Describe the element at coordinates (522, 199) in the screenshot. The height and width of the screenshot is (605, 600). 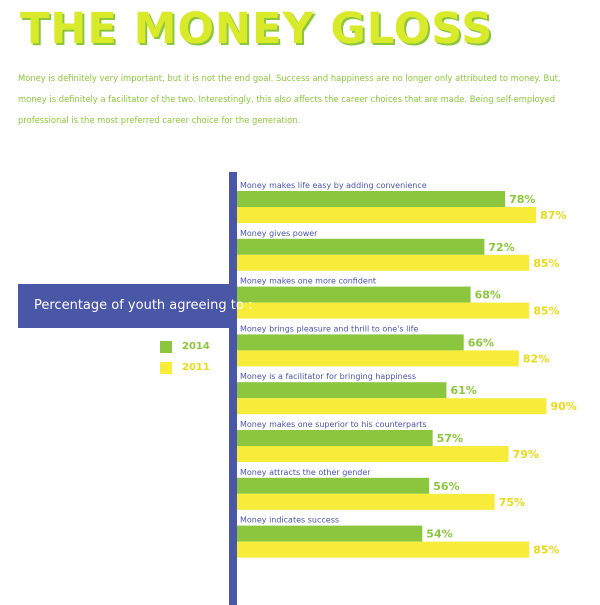
I see `data-label-2014: 78%` at that location.